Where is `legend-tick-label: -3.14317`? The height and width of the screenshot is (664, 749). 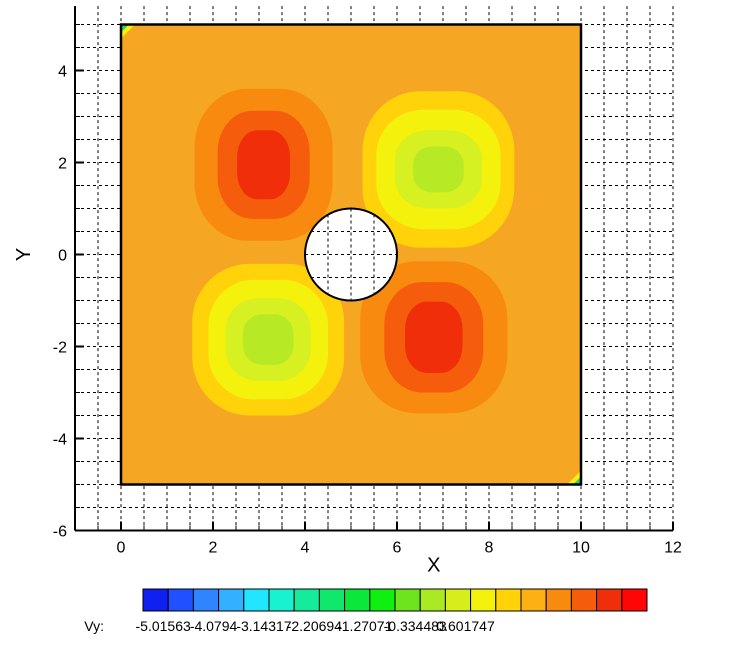 legend-tick-label: -3.14317 is located at coordinates (263, 626).